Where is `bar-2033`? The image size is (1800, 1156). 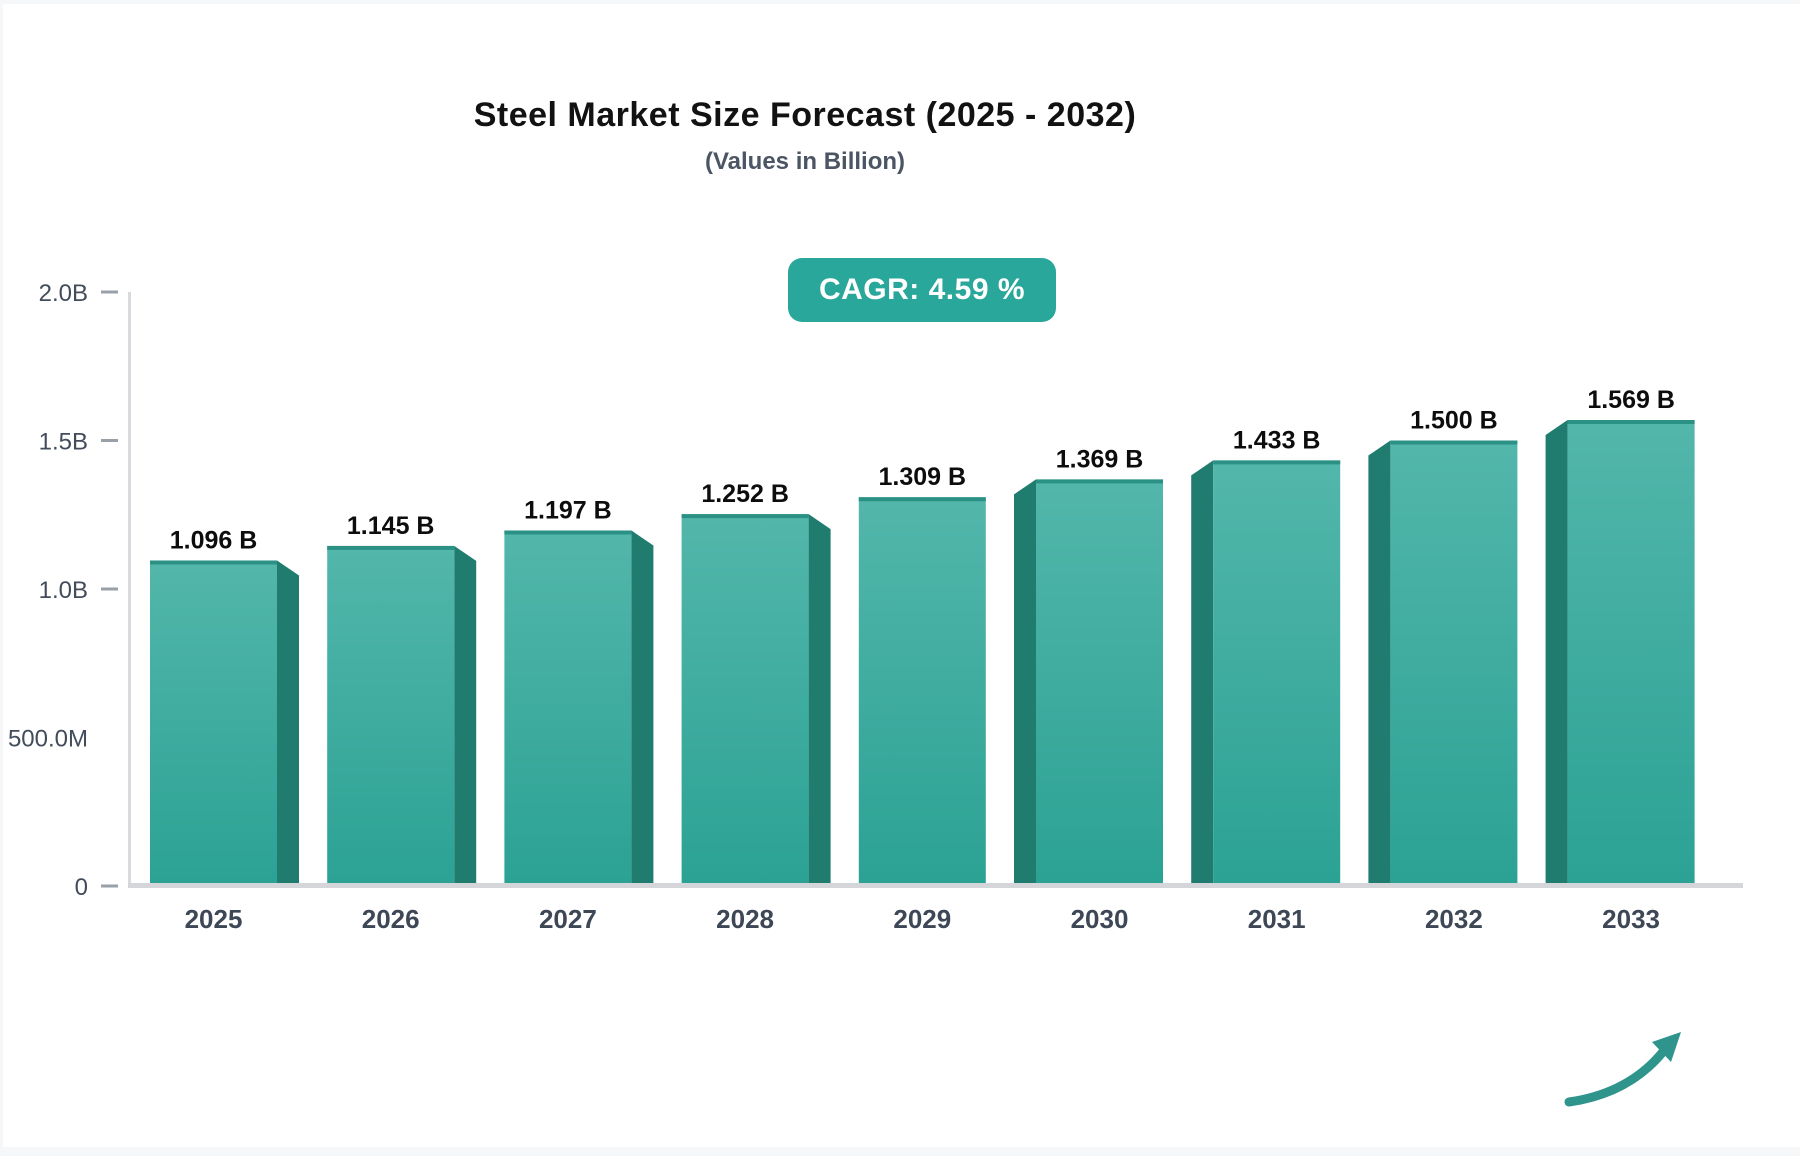
bar-2033 is located at coordinates (1631, 653).